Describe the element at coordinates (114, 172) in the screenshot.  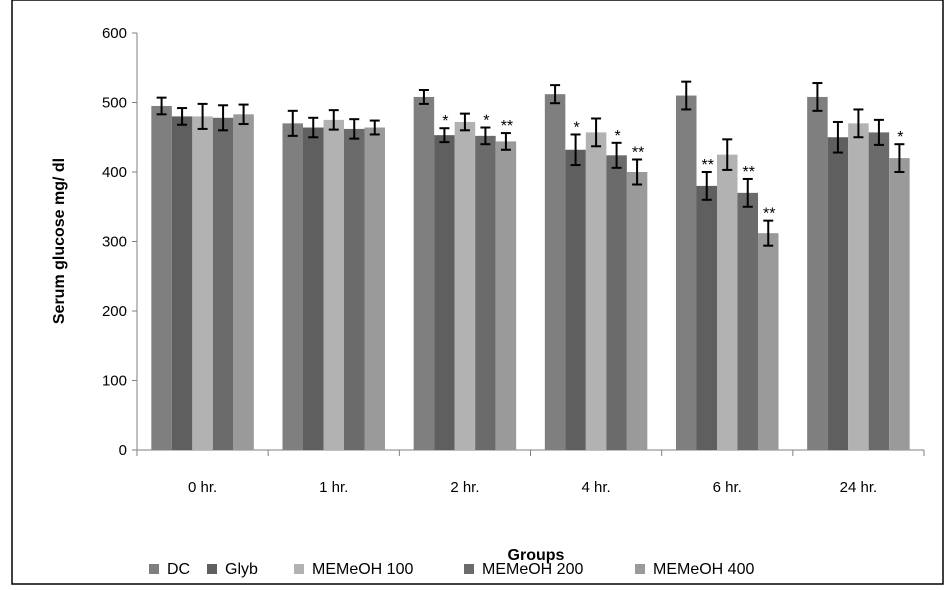
I see `y-tick-label: 400` at that location.